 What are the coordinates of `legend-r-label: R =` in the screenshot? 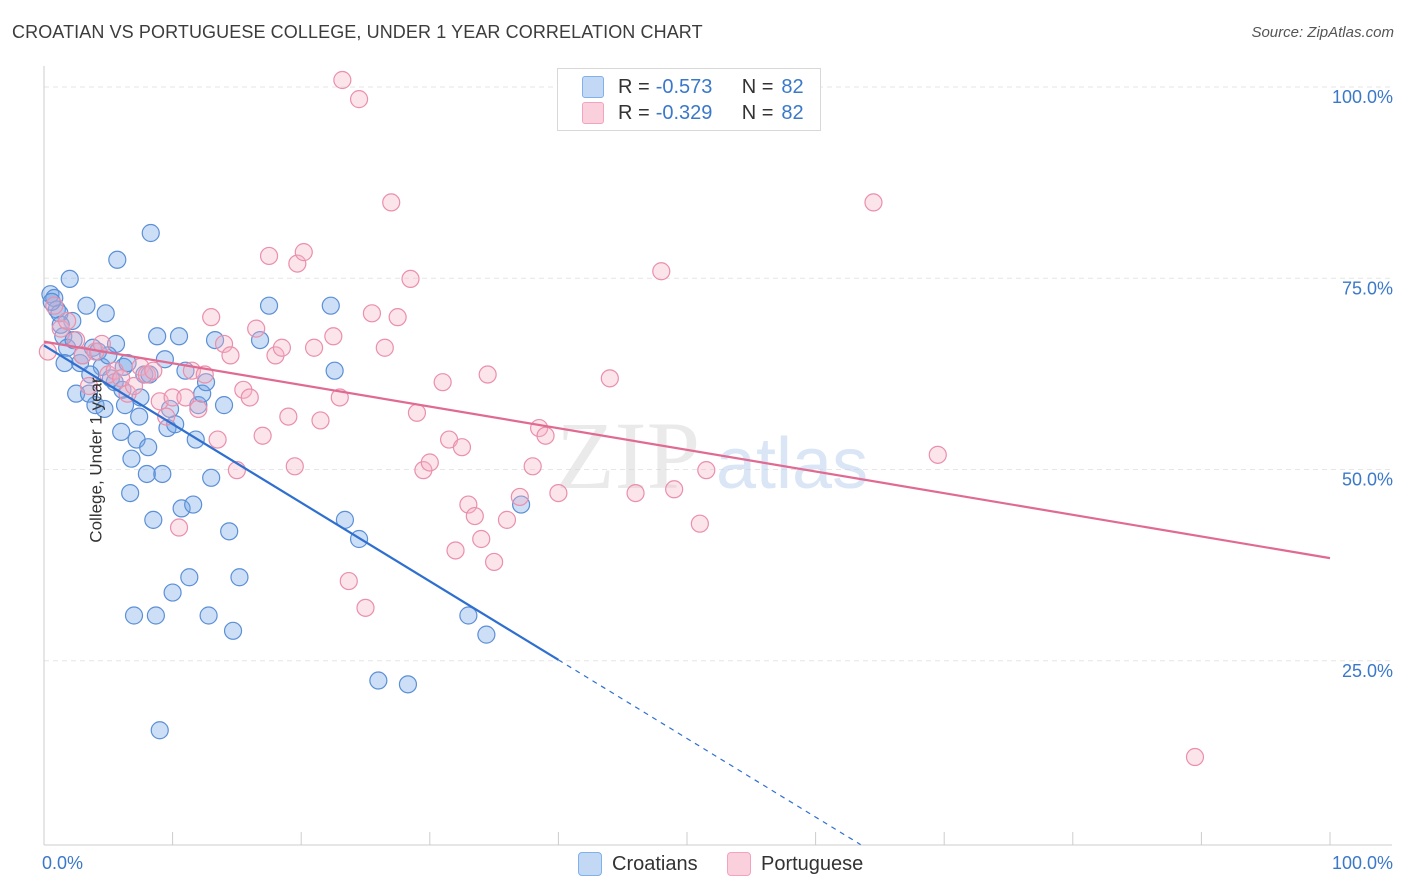 It's located at (634, 86).